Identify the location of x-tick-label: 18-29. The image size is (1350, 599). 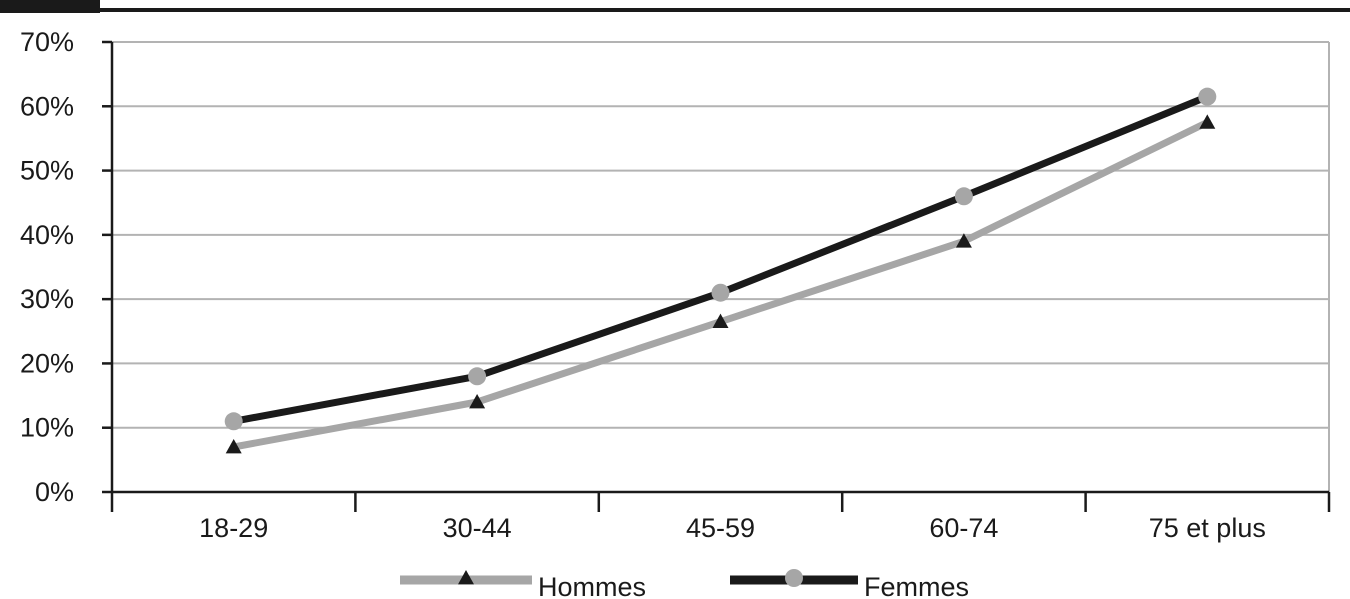
(233, 528).